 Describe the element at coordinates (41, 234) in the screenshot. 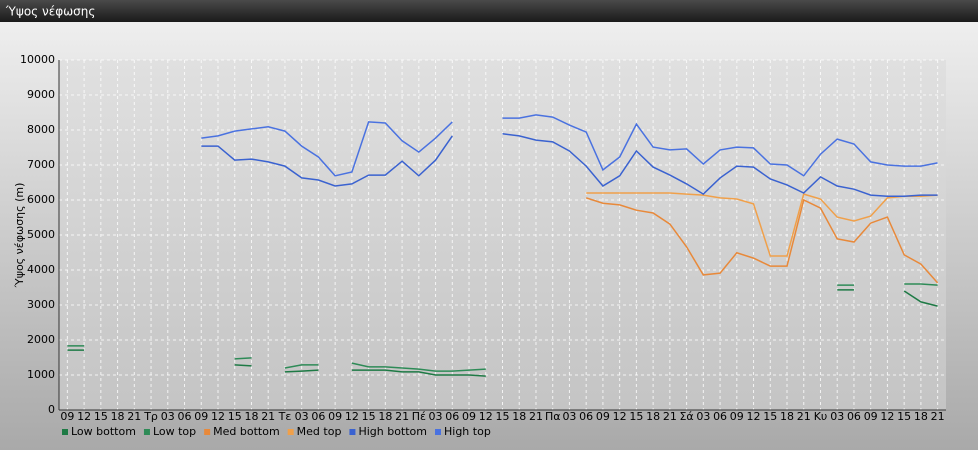

I see `y-tick-label: 5000` at that location.